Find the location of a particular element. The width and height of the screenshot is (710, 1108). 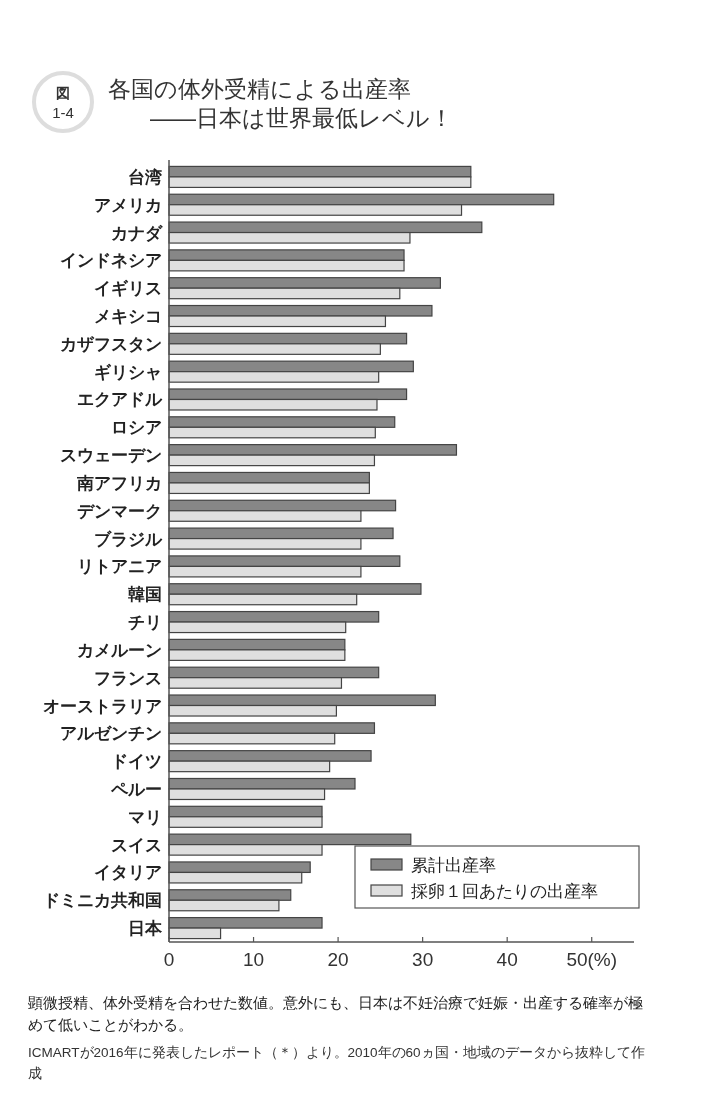

y-tick-label: スイス is located at coordinates (136, 844).